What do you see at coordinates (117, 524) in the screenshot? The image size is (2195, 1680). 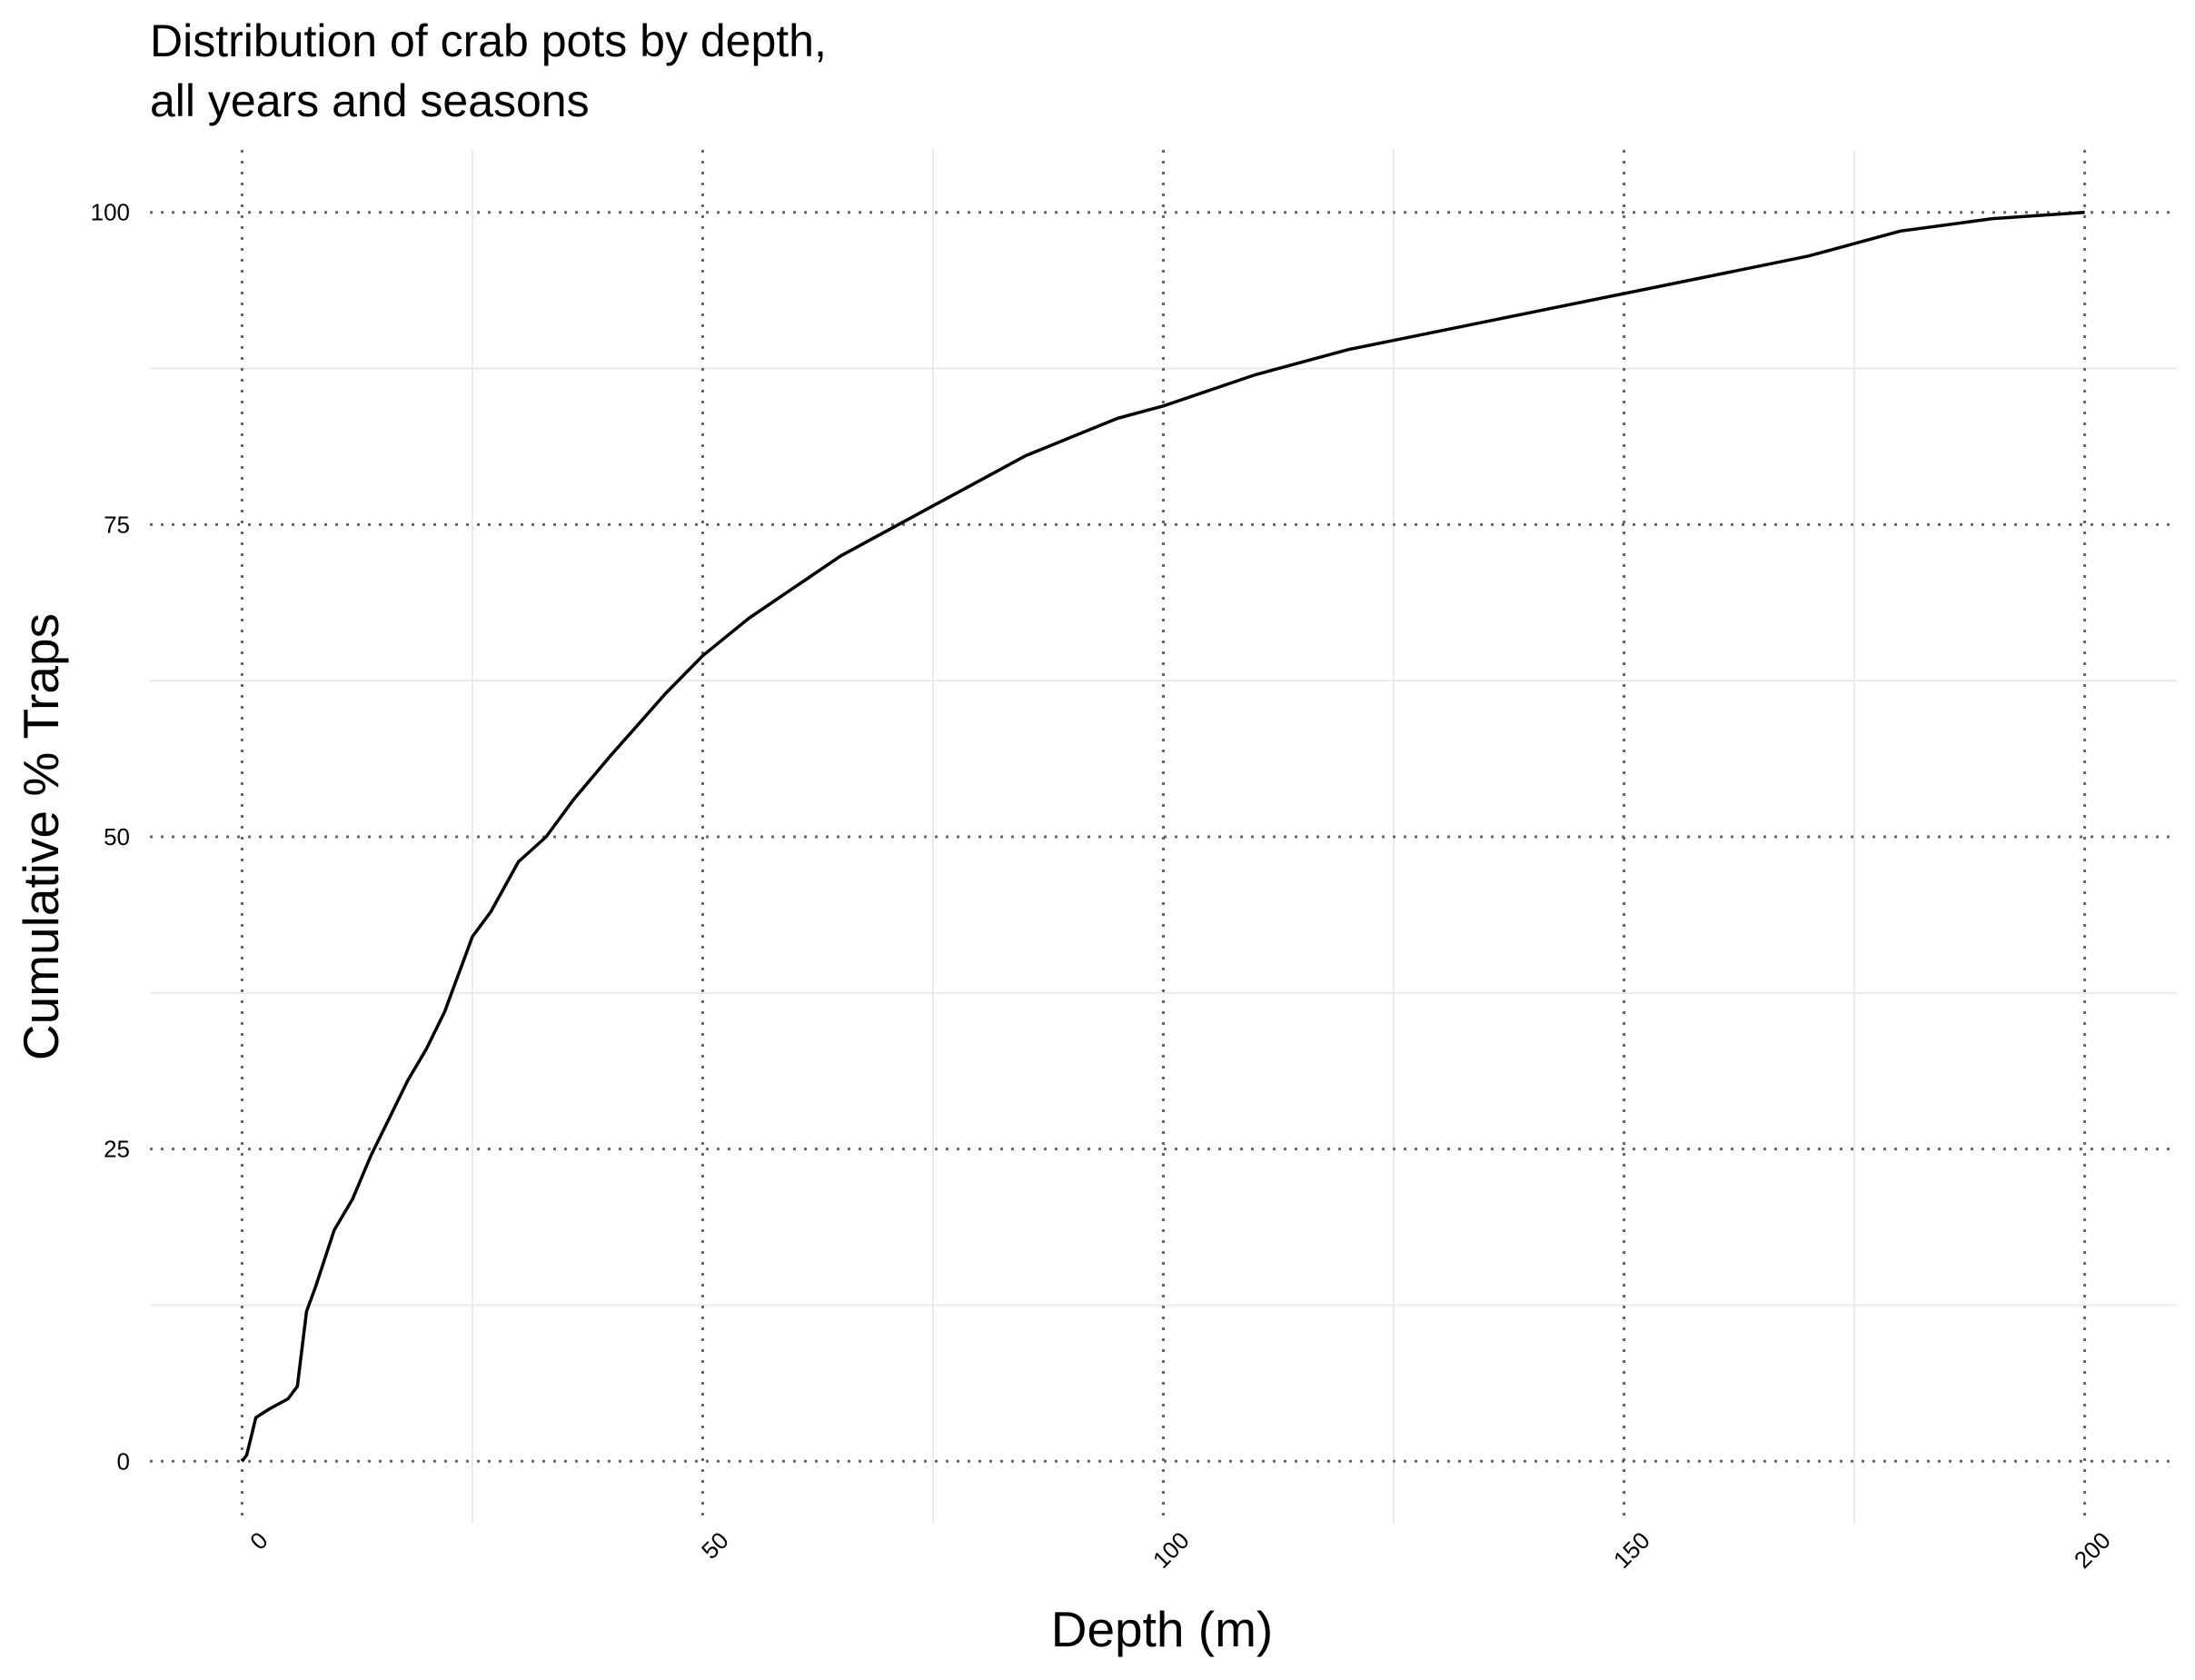 I see `y-tick-label: 75` at bounding box center [117, 524].